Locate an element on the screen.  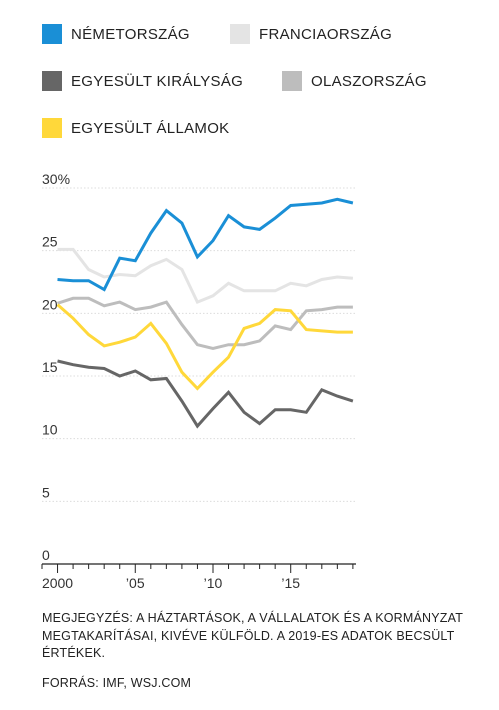
legend-label-france: FRANCIAORSZÁG is located at coordinates (326, 34).